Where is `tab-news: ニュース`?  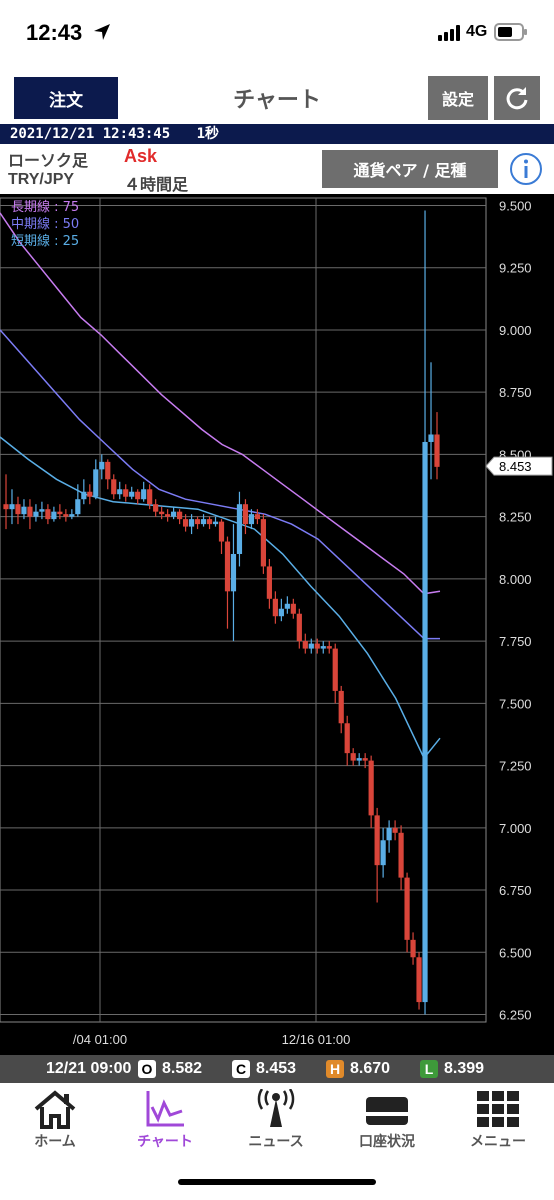
tab-news: ニュース is located at coordinates (276, 1121).